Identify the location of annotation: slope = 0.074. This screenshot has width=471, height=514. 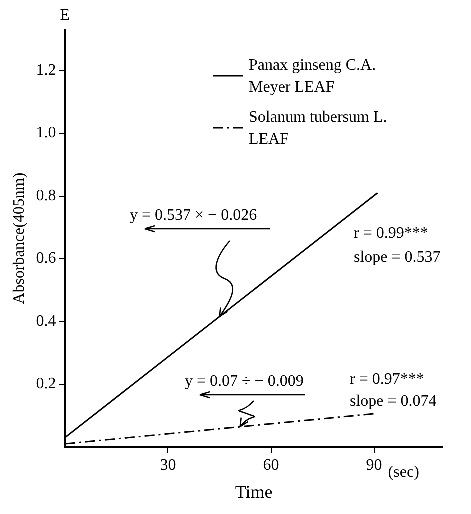
(393, 401).